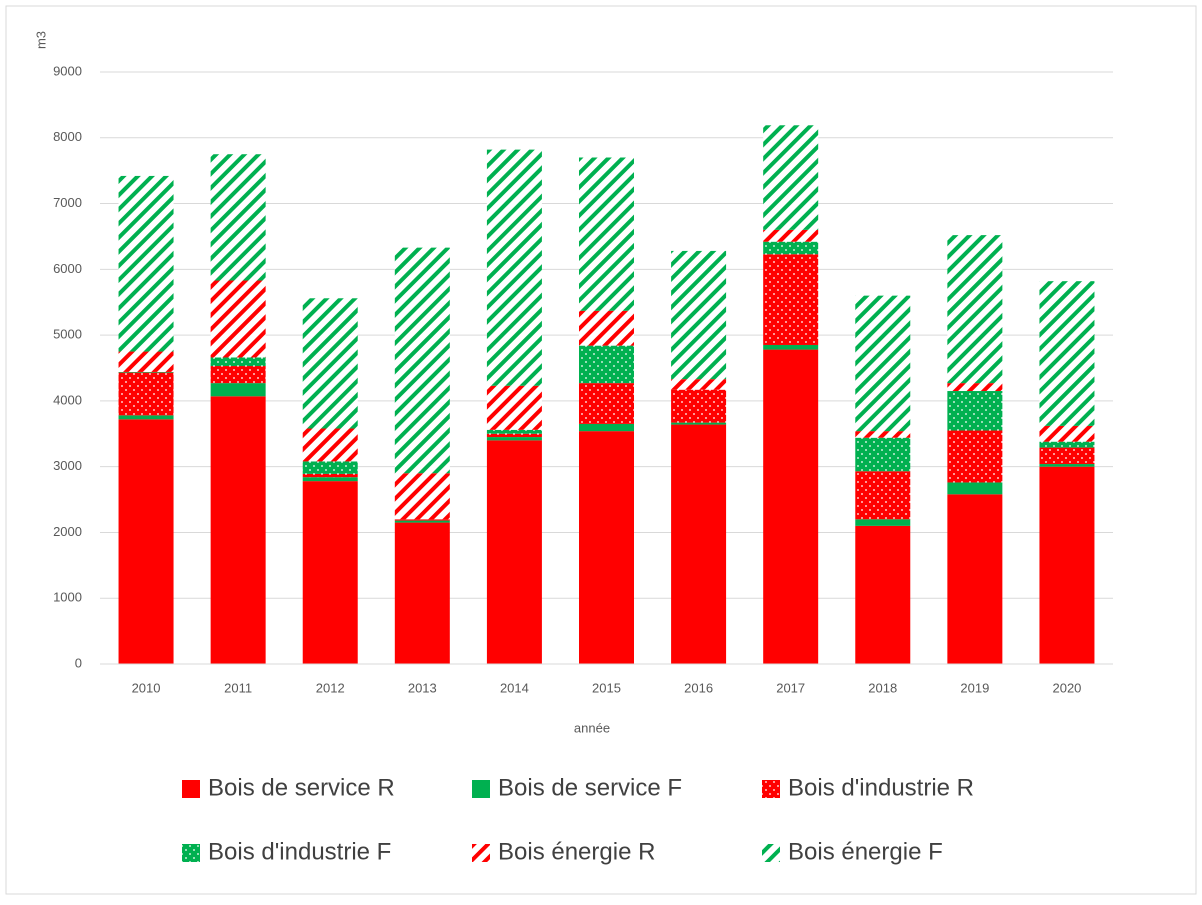  What do you see at coordinates (67, 465) in the screenshot?
I see `y-tick-label: 3000` at bounding box center [67, 465].